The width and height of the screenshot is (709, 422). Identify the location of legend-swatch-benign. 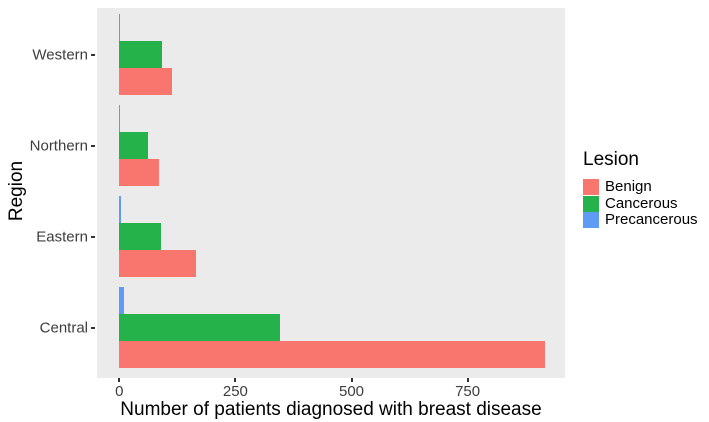
(591, 187).